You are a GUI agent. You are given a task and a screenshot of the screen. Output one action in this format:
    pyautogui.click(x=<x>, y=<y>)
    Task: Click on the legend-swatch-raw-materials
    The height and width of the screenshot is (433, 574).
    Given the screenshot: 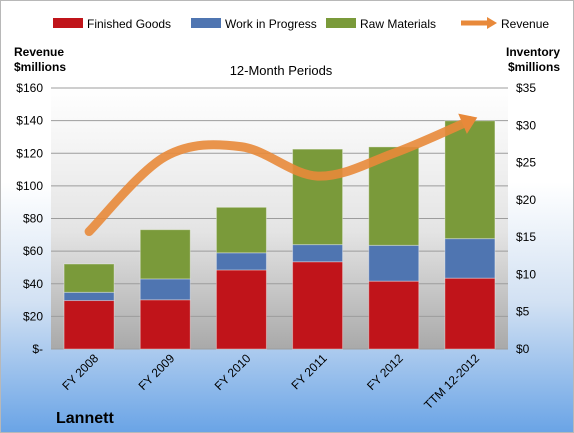 What is the action you would take?
    pyautogui.click(x=341, y=23)
    